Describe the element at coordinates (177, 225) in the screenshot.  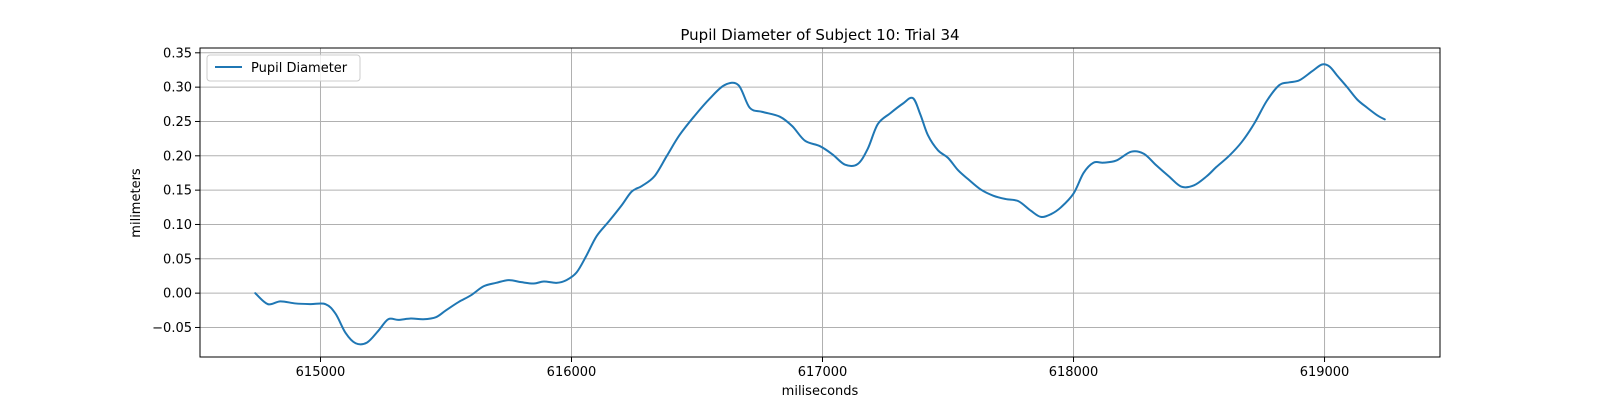
I see `y-tick-label: 0.10` at that location.